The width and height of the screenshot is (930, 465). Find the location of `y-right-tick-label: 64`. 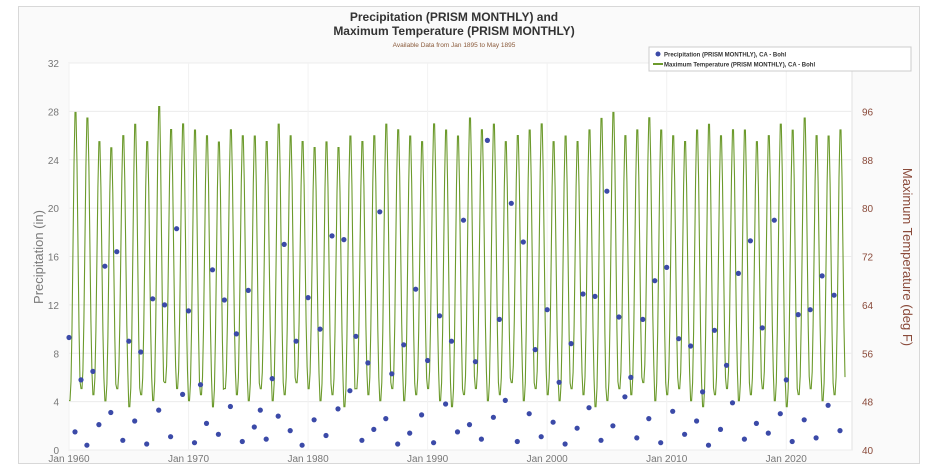

y-right-tick-label: 64 is located at coordinates (868, 306).